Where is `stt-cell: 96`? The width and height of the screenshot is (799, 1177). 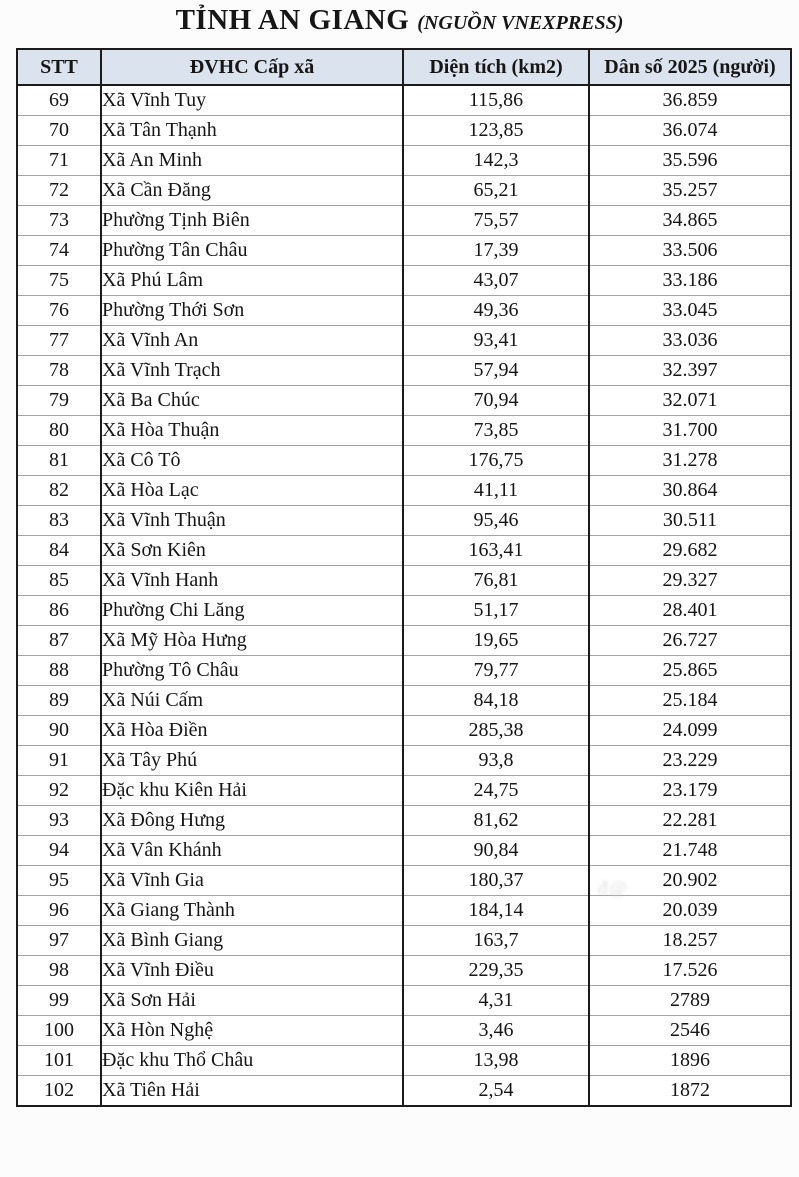
stt-cell: 96 is located at coordinates (59, 910).